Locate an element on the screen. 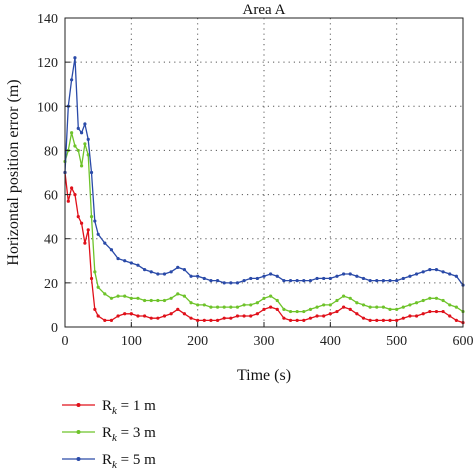 The image size is (474, 470). y-tick-label: 120 is located at coordinates (47, 63).